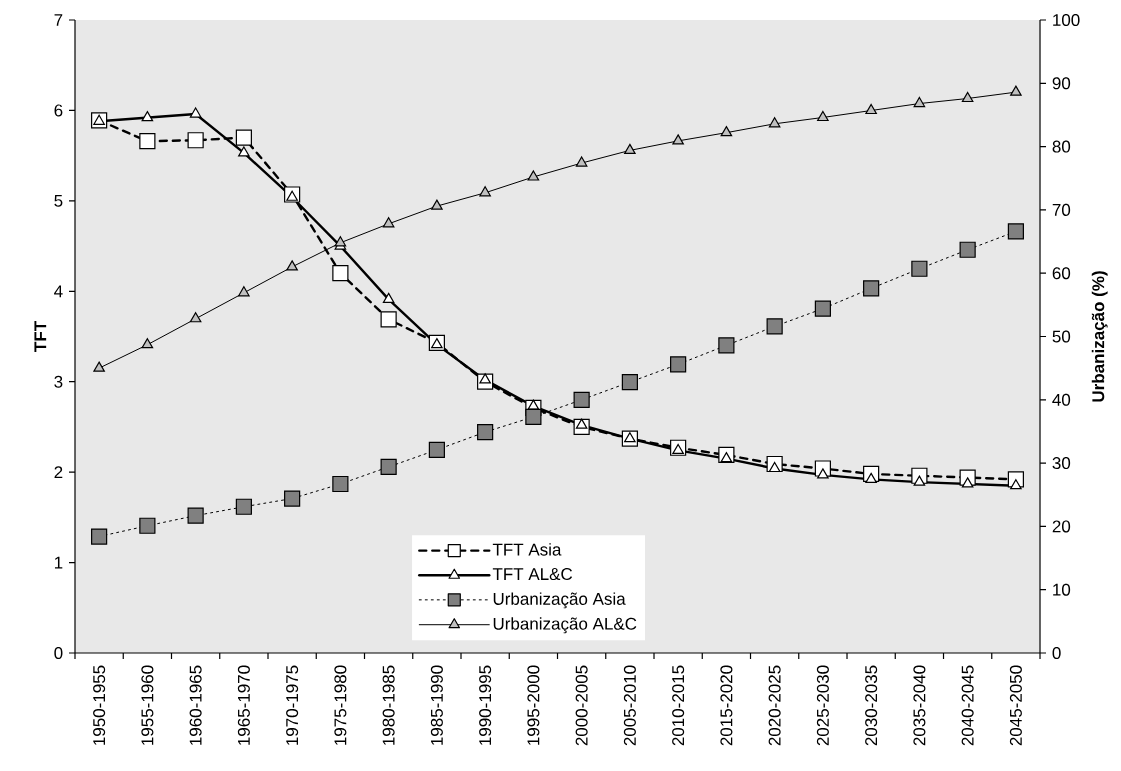 This screenshot has height=771, width=1121. Describe the element at coordinates (388, 705) in the screenshot. I see `x-tick-label: 1980-1985` at that location.